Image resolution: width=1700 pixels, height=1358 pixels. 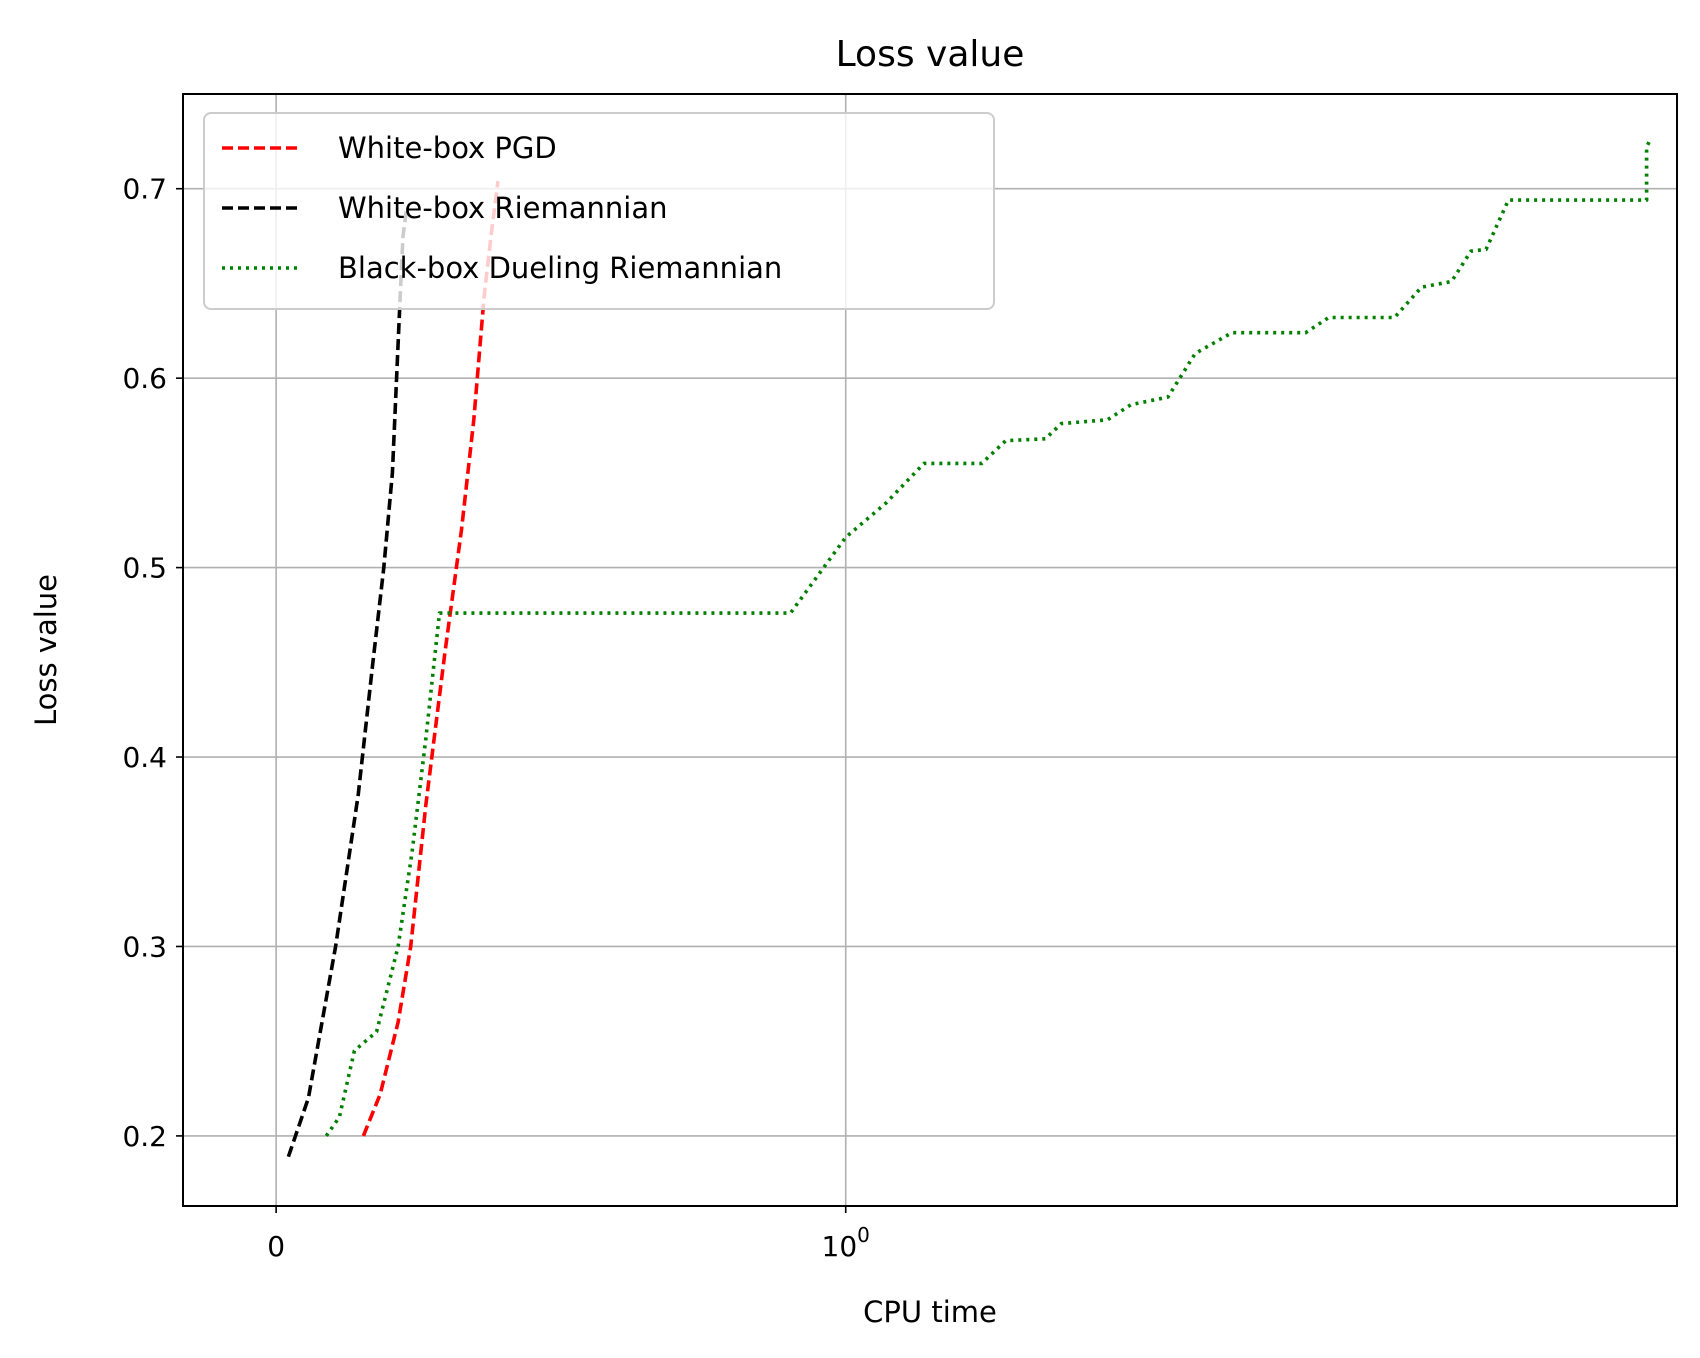 What do you see at coordinates (144, 189) in the screenshot?
I see `y-tick-label: 0.7` at bounding box center [144, 189].